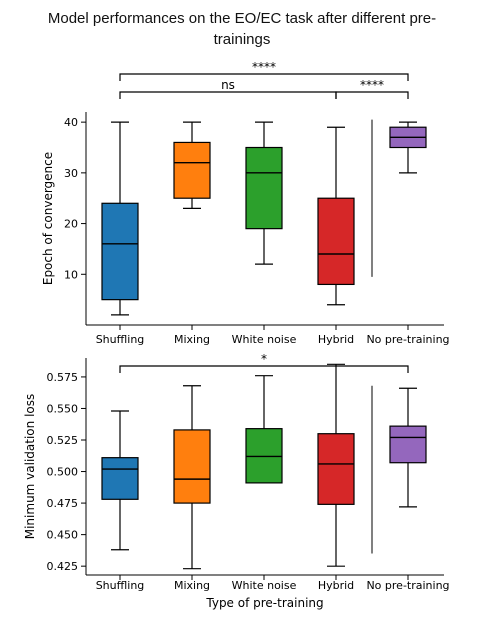 Image resolution: width=484 pixels, height=623 pixels. I want to click on significance-label: *, so click(264, 359).